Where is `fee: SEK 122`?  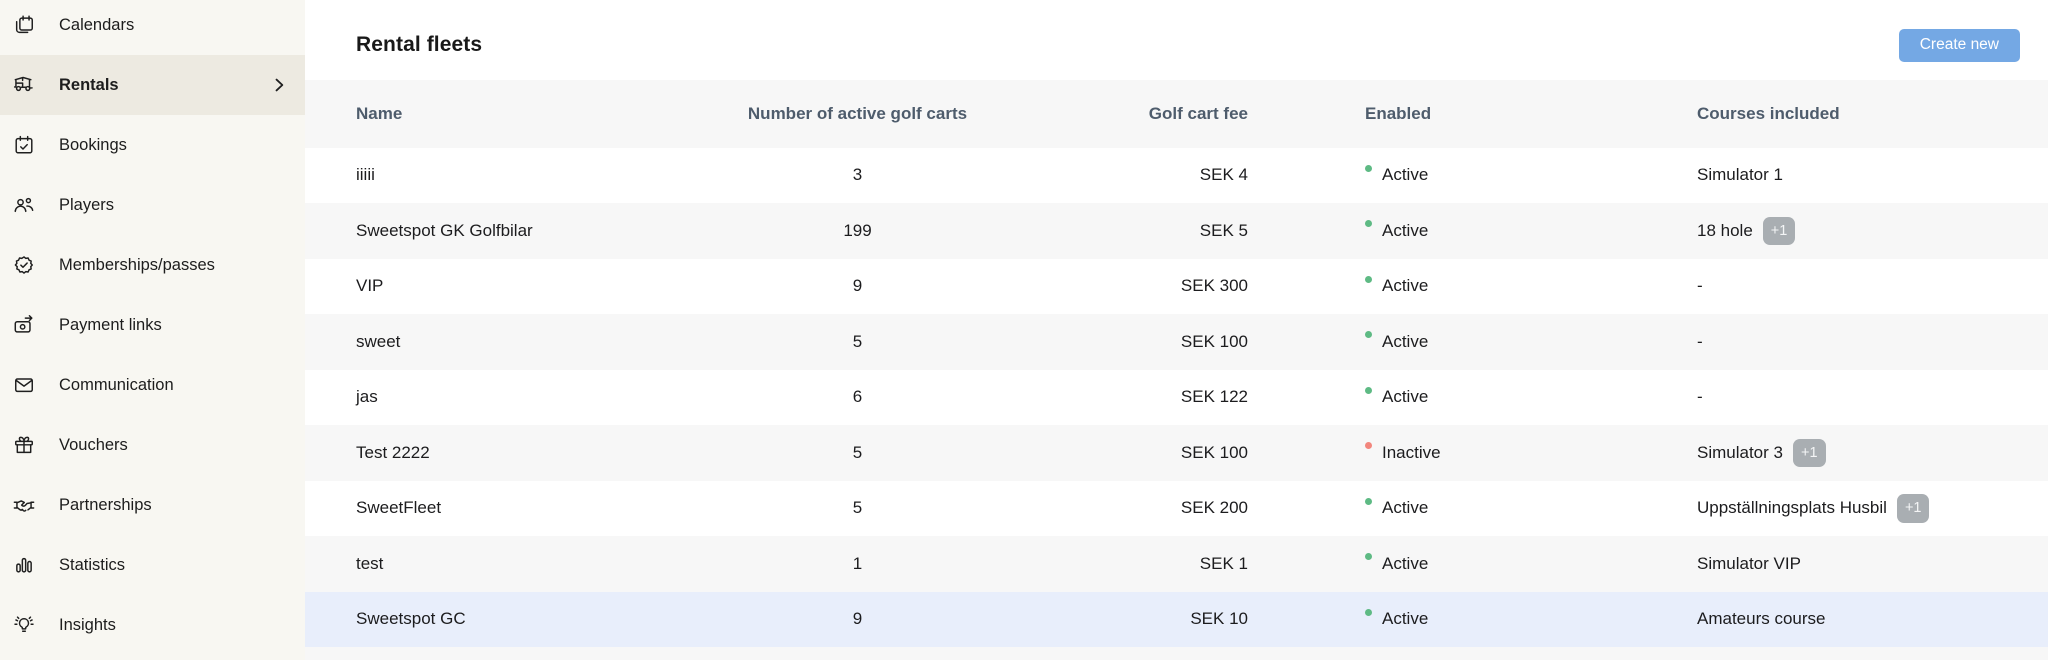 fee: SEK 122 is located at coordinates (1214, 397).